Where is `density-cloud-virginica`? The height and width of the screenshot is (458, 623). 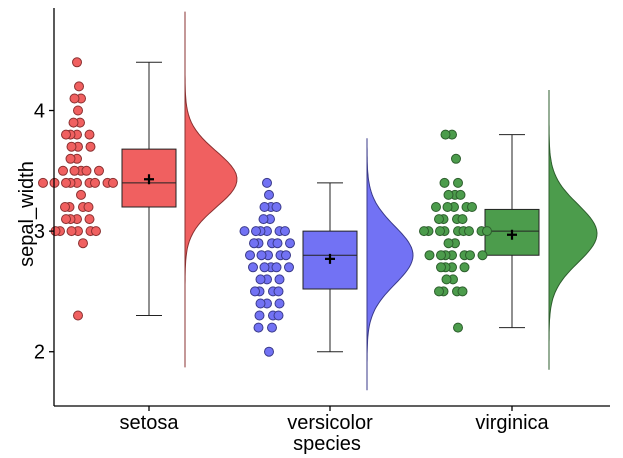
density-cloud-virginica is located at coordinates (573, 230).